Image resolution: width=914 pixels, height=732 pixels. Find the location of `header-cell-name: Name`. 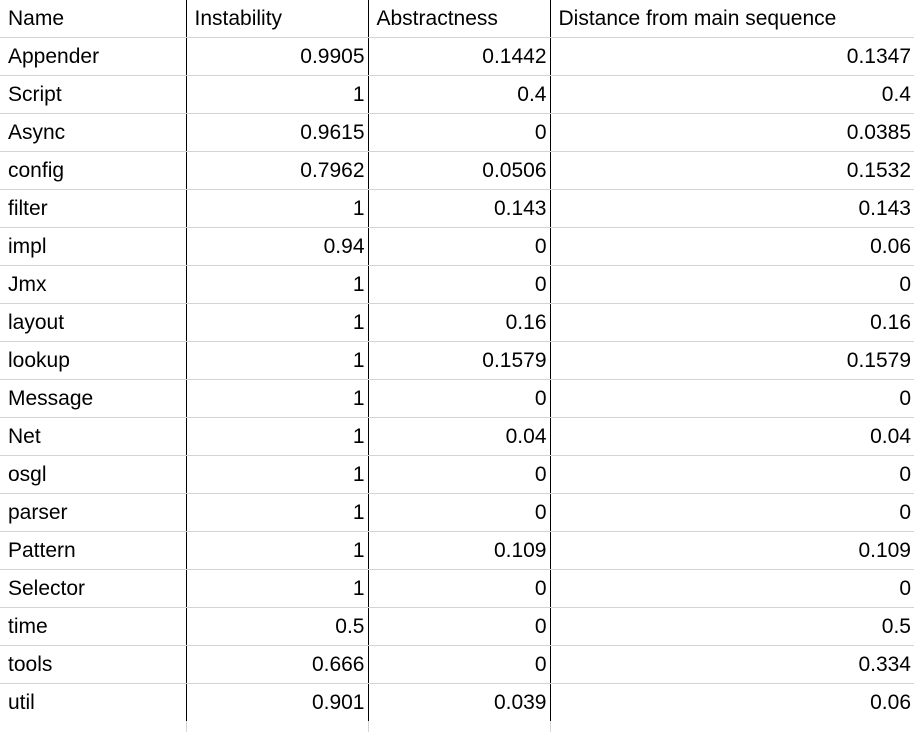

header-cell-name: Name is located at coordinates (93, 19).